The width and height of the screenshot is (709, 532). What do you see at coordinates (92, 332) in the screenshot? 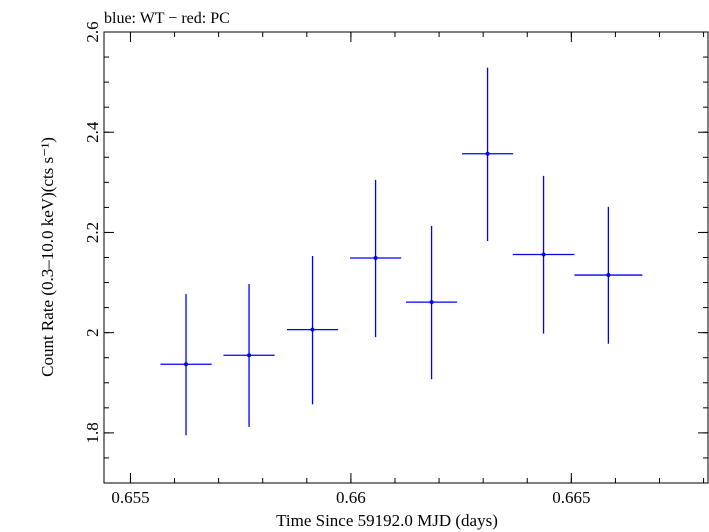
I see `y-tick-label: 2` at bounding box center [92, 332].